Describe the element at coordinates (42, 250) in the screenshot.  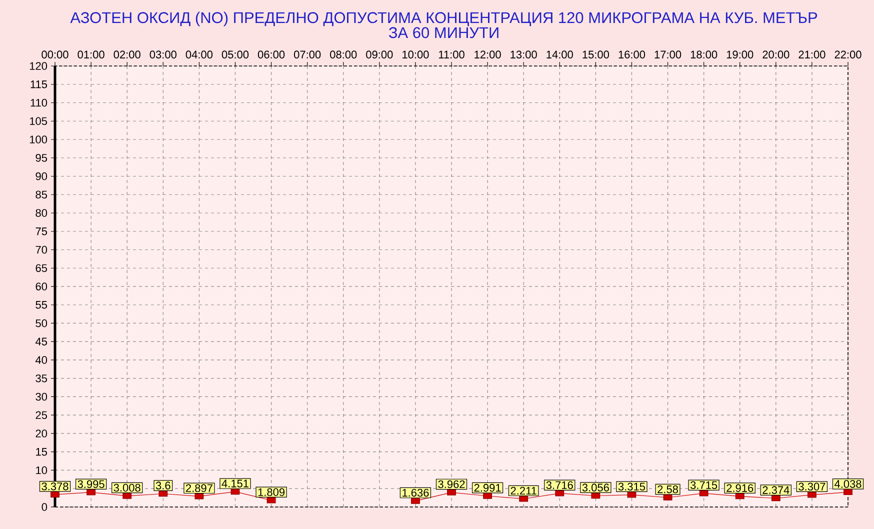
I see `y-tick-label: 70` at that location.